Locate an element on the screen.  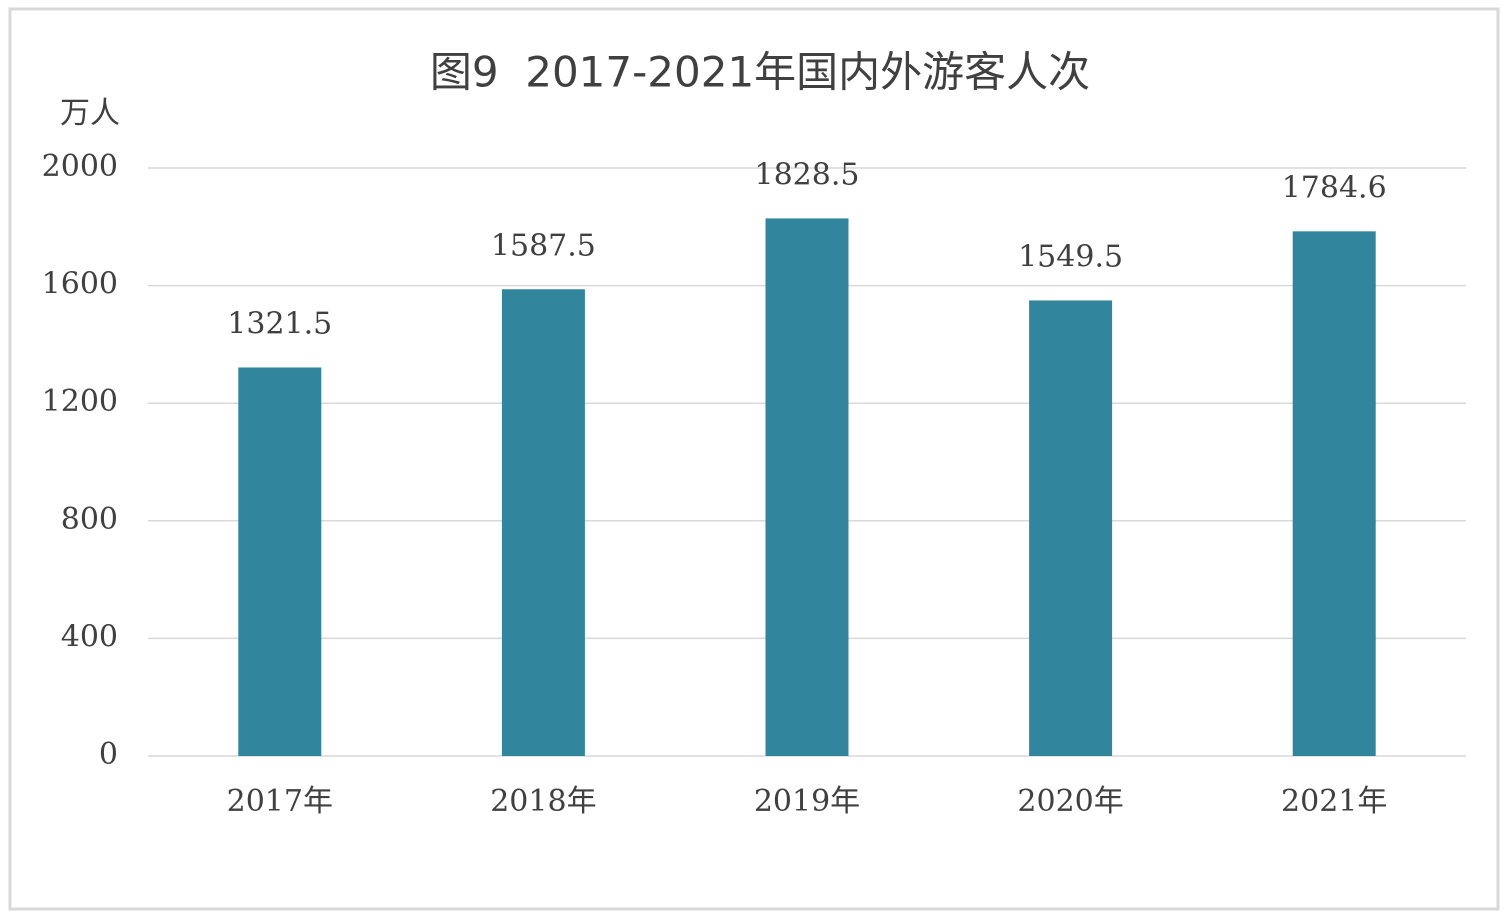
y-tick-label: 1600 is located at coordinates (80, 284).